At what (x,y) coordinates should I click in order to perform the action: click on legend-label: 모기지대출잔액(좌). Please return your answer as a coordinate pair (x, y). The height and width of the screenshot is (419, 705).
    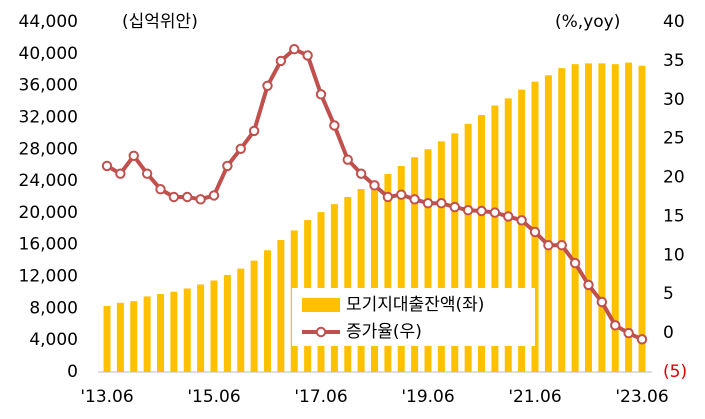
    Looking at the image, I should click on (415, 305).